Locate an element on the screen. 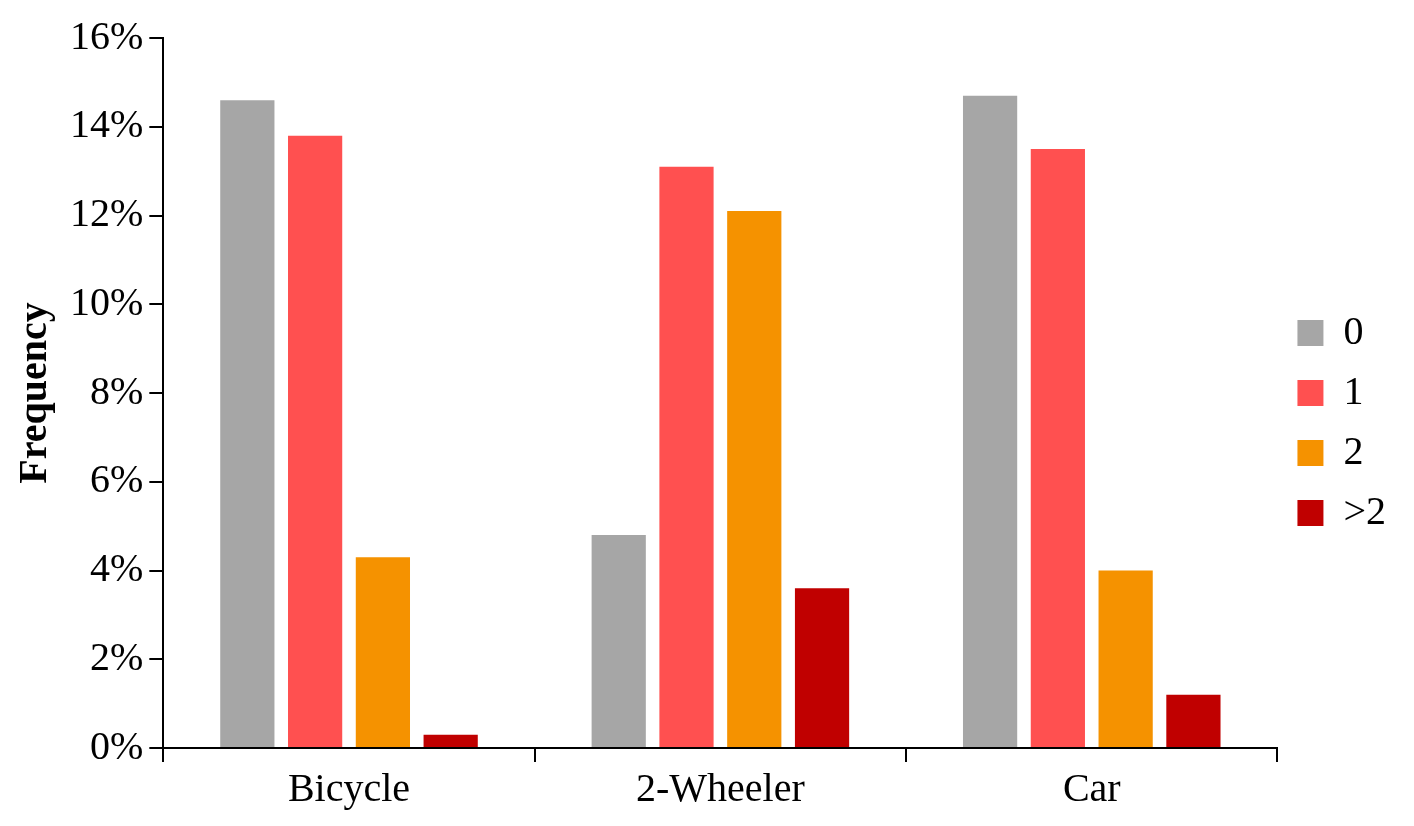 The height and width of the screenshot is (826, 1414). y-tick-label: 10% is located at coordinates (106, 301).